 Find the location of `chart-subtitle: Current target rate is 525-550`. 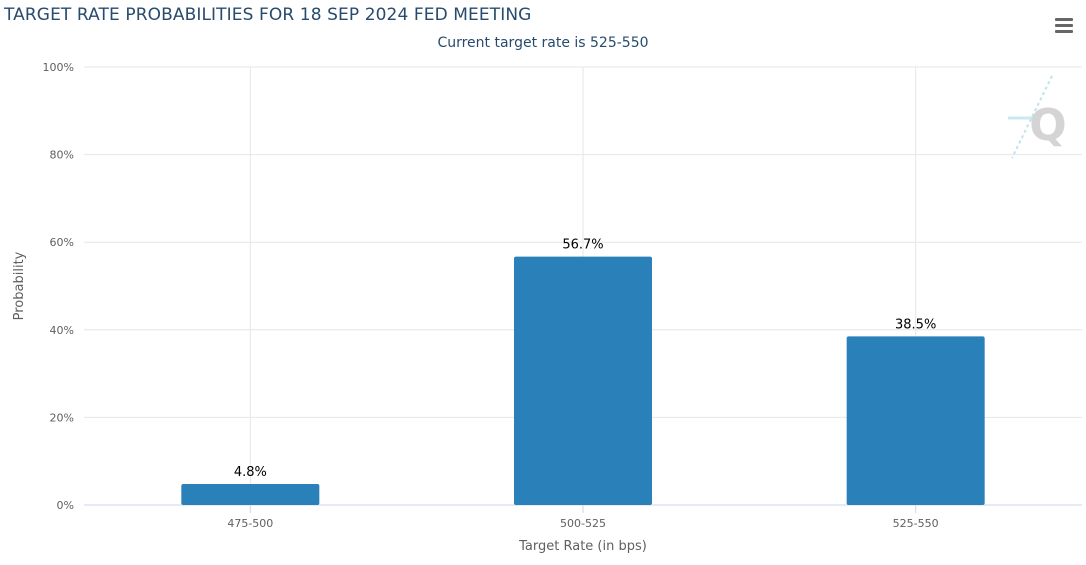

chart-subtitle: Current target rate is 525-550 is located at coordinates (543, 43).